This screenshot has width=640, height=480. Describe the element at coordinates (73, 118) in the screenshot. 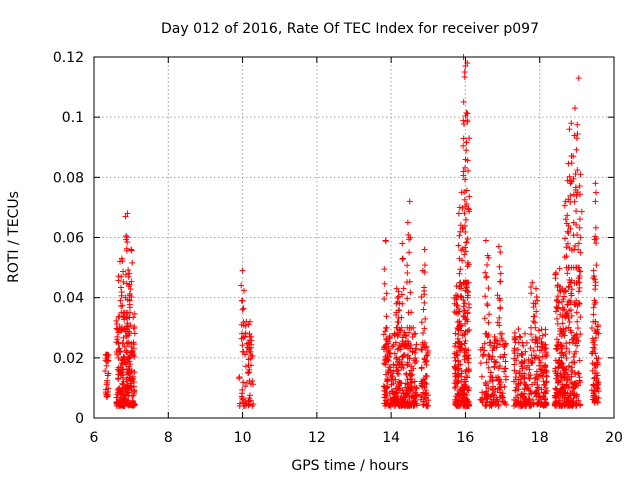

I see `y-tick-label: 0.1` at that location.